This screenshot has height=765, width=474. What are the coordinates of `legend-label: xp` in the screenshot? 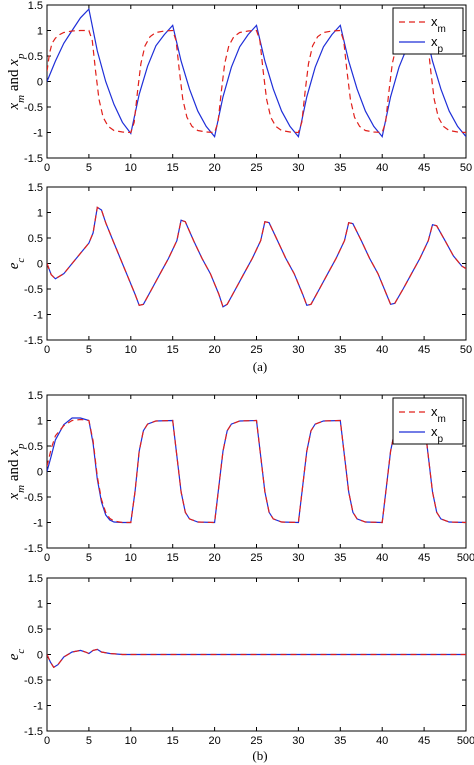 It's located at (437, 44).